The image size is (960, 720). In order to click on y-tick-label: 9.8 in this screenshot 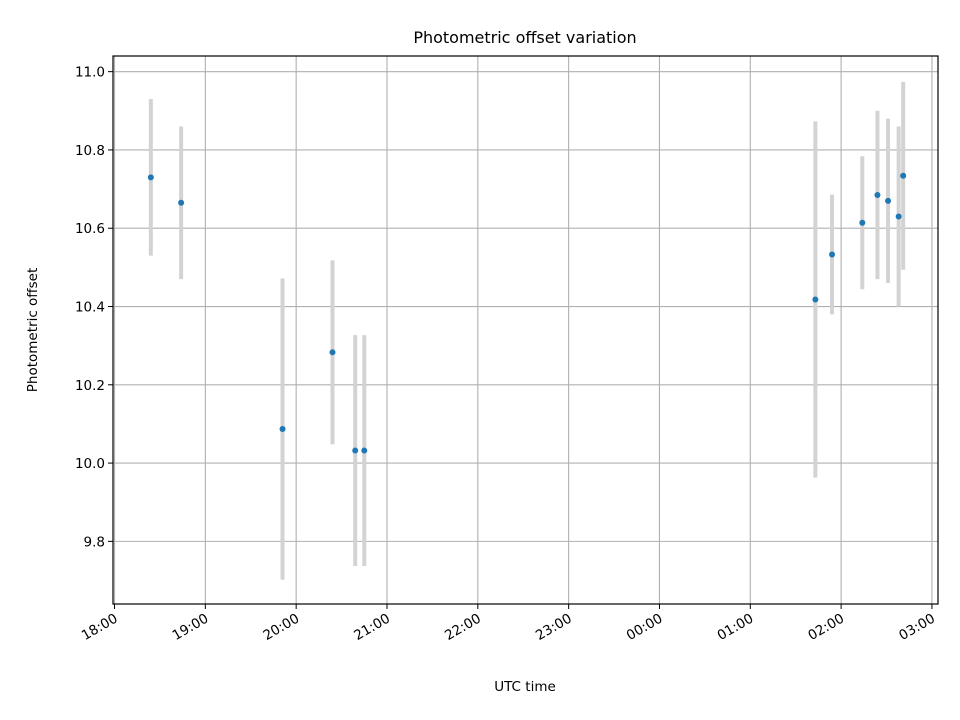, I will do `click(94, 542)`.